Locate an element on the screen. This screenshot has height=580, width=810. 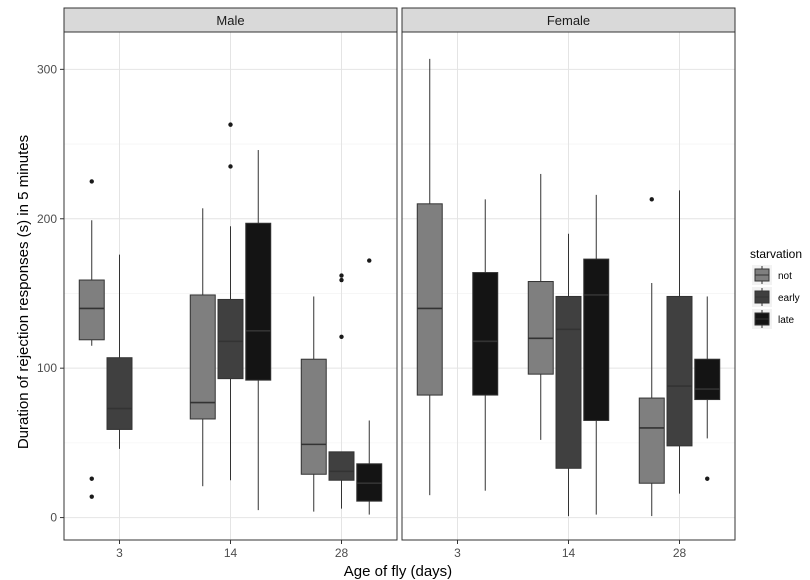
legend-title: starvation is located at coordinates (776, 254).